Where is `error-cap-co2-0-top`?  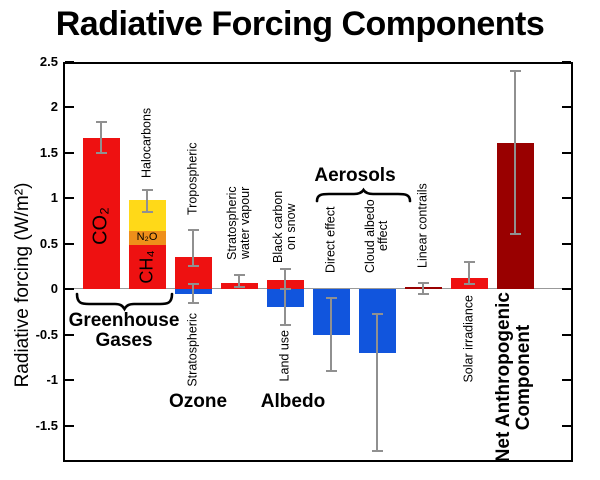
error-cap-co2-0-top is located at coordinates (101, 122).